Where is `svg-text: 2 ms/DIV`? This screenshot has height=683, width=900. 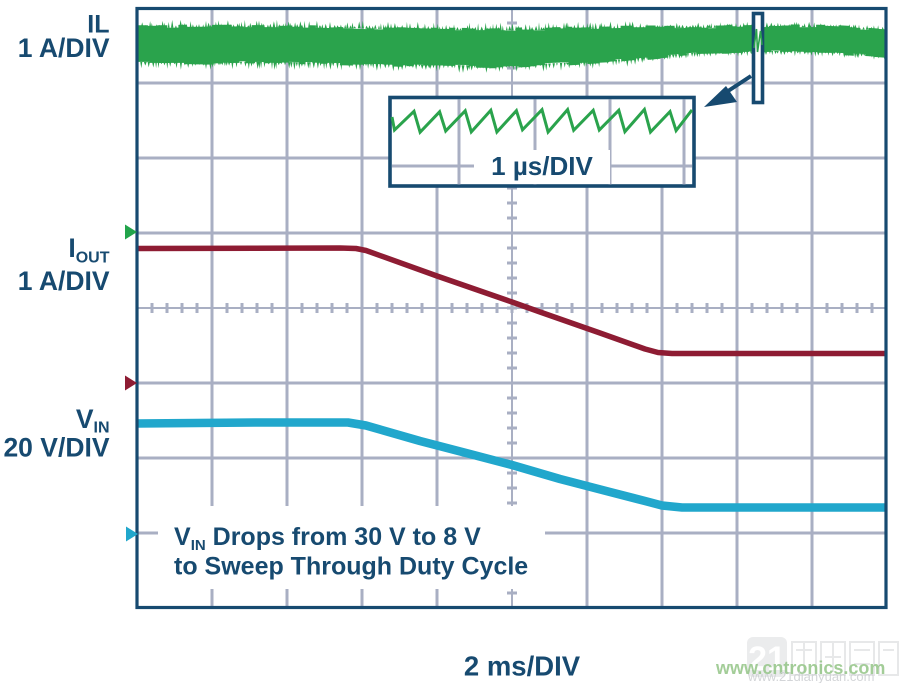 svg-text: 2 ms/DIV is located at coordinates (522, 666).